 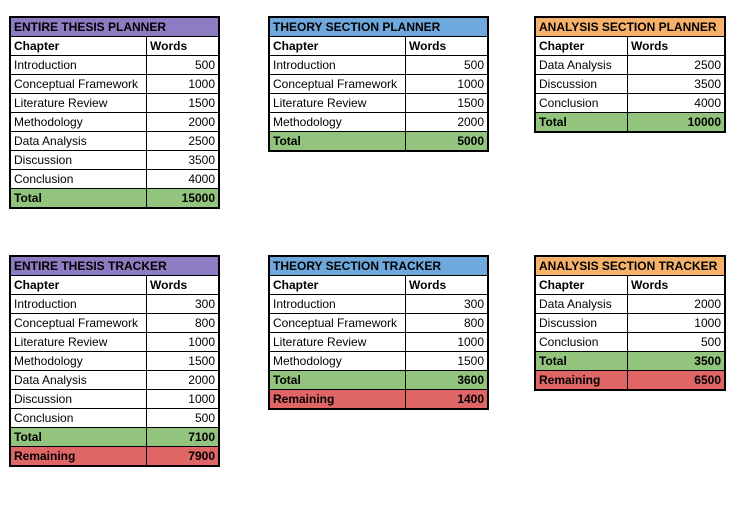 I want to click on table-title: ENTIRE THESIS PLANNER, so click(x=114, y=27).